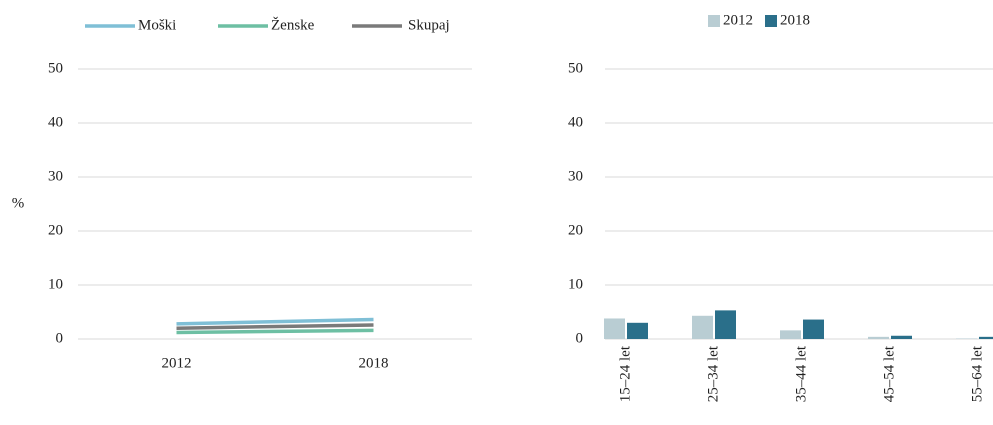  Describe the element at coordinates (18, 203) in the screenshot. I see `y-axis-label: %` at that location.